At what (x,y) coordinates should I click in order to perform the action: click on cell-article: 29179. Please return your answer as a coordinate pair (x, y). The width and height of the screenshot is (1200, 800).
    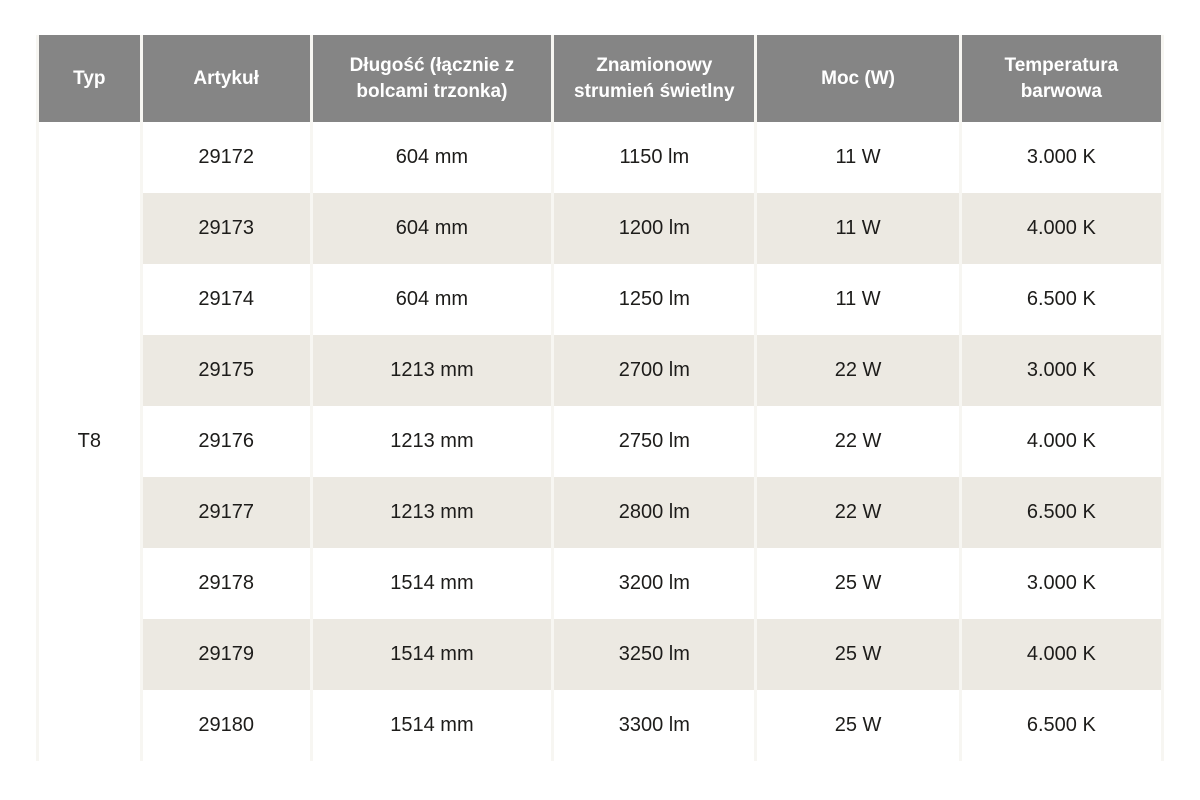
    Looking at the image, I should click on (226, 654).